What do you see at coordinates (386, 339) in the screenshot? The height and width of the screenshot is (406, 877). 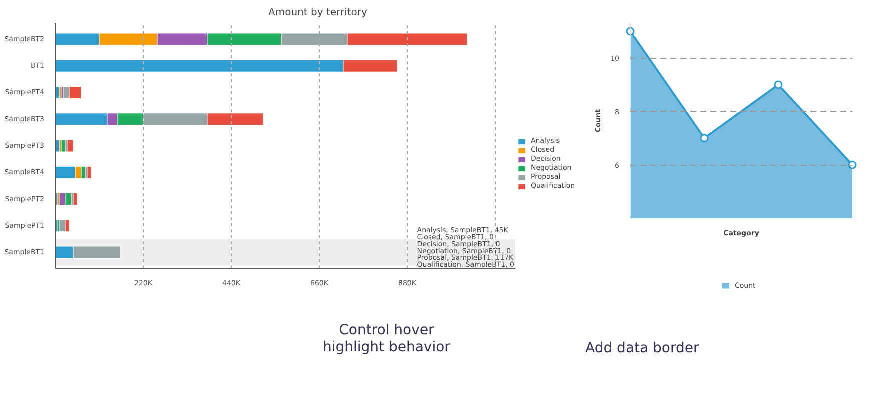 I see `text: Control hover highlight behavior` at bounding box center [386, 339].